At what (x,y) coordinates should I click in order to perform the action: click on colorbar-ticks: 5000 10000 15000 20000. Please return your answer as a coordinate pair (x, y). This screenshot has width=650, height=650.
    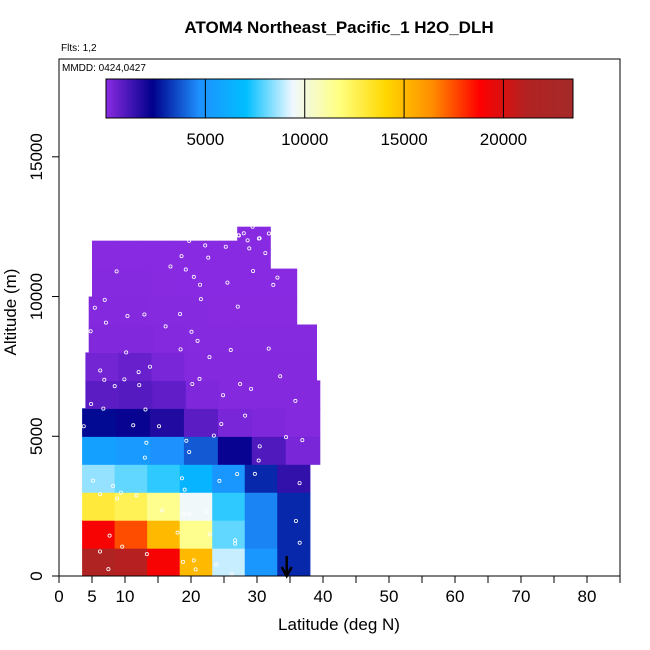
    Looking at the image, I should click on (356, 114).